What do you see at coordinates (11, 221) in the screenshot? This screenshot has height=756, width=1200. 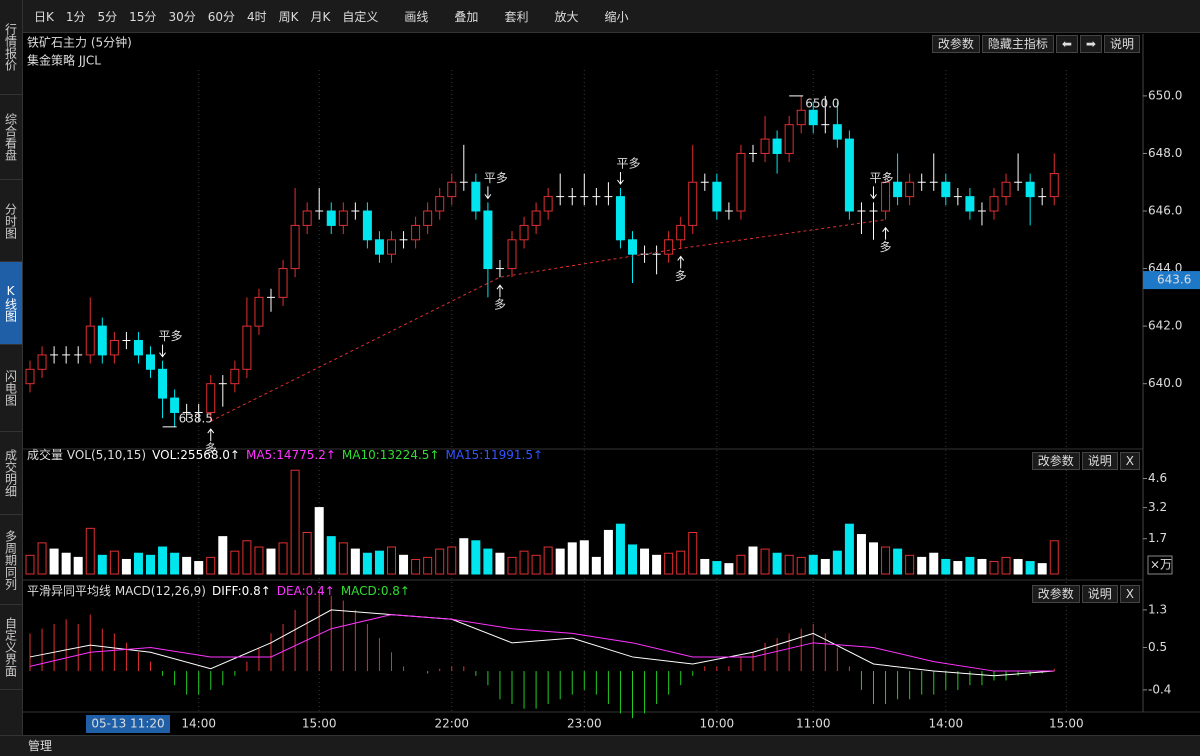 I see `sidebar-tab: 分时图` at bounding box center [11, 221].